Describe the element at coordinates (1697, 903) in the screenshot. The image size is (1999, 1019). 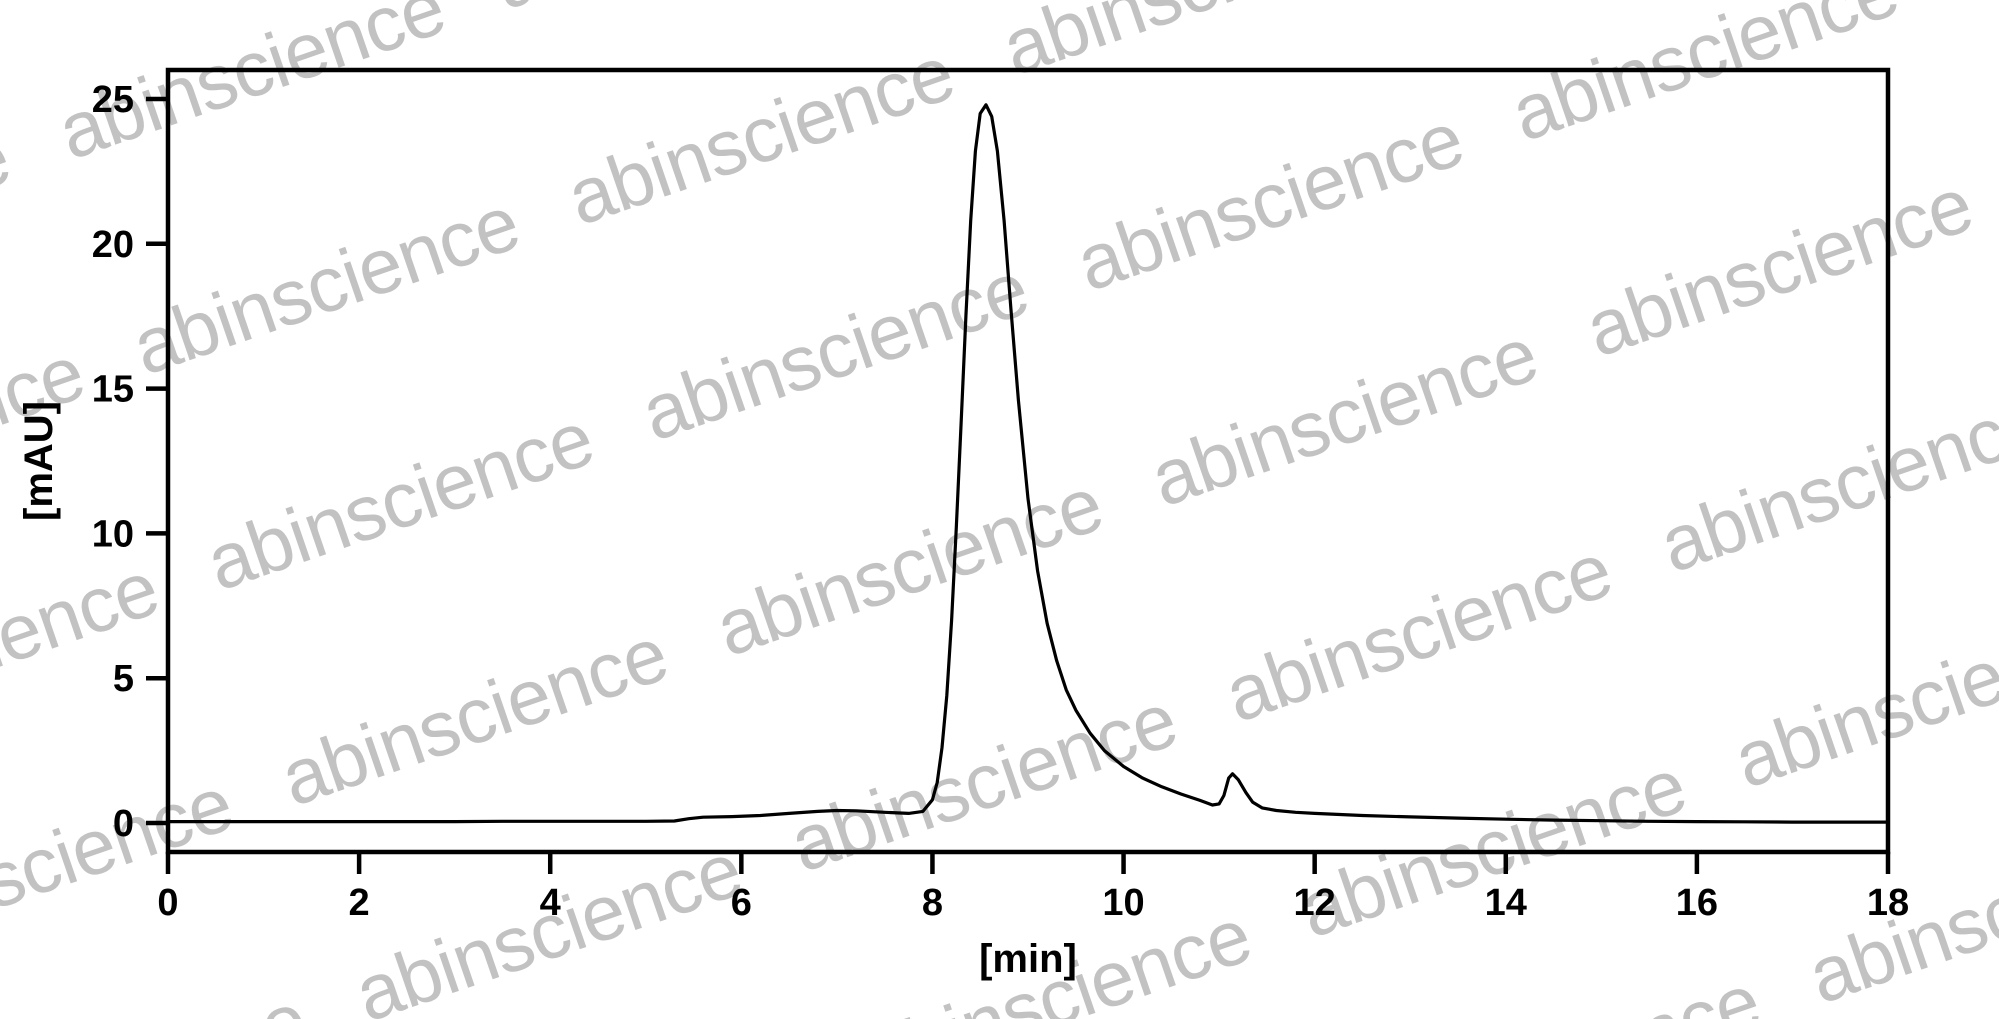
I see `x-tick-label: 16` at that location.